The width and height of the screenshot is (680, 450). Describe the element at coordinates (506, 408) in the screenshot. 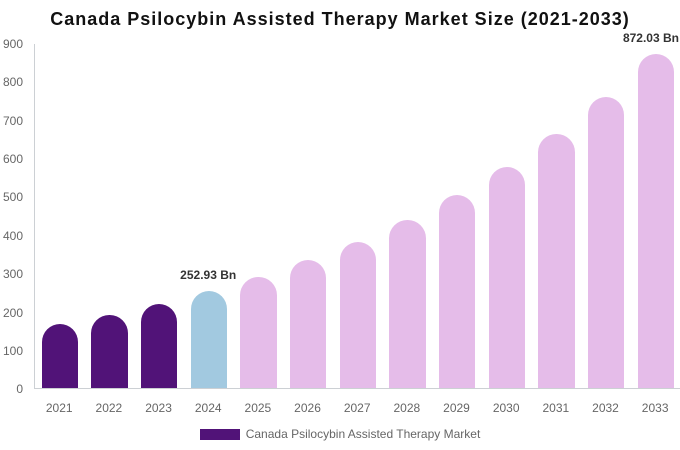

I see `x-tick-label: 2030` at that location.